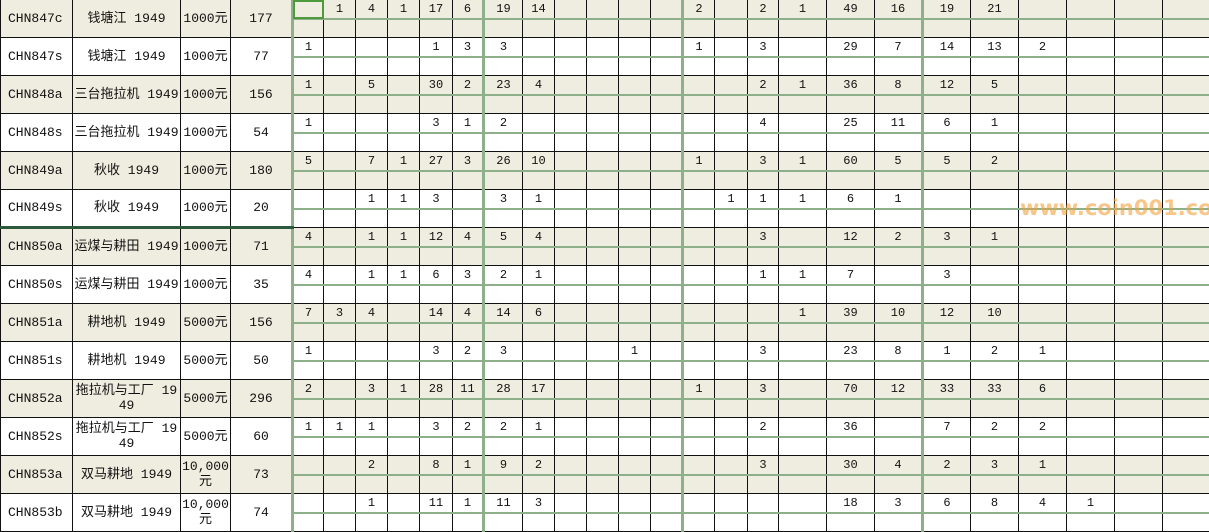 The height and width of the screenshot is (532, 1209). Describe the element at coordinates (436, 503) in the screenshot. I see `value-cell: 11` at that location.